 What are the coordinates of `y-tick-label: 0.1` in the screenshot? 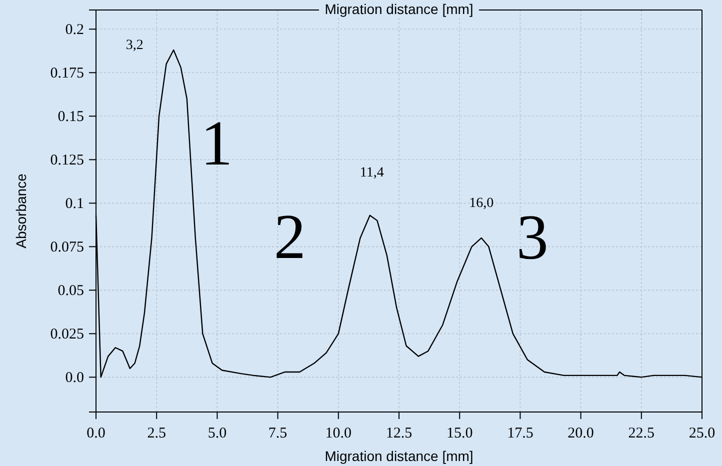 It's located at (74, 204).